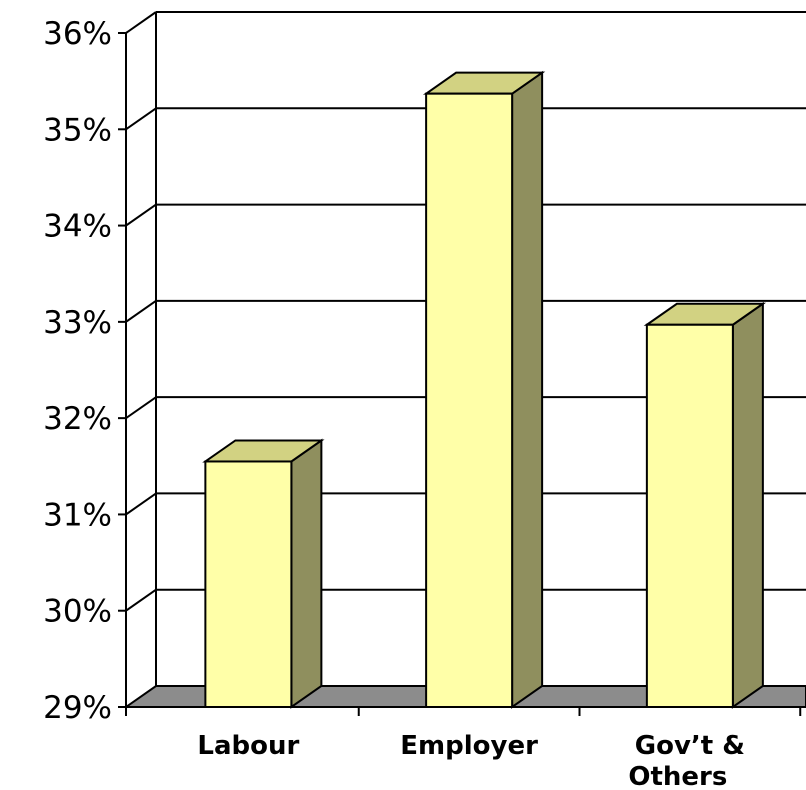 The image size is (806, 790). What do you see at coordinates (77, 419) in the screenshot?
I see `y-tick-label: 32%` at bounding box center [77, 419].